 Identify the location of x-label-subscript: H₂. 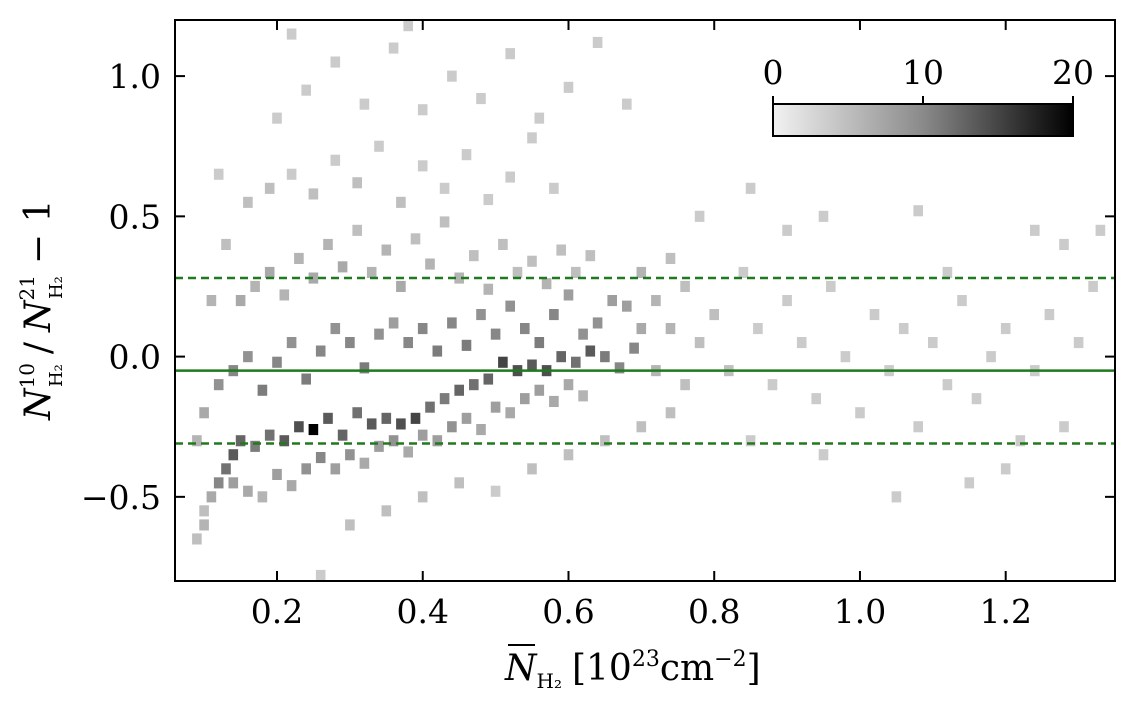
(549, 681).